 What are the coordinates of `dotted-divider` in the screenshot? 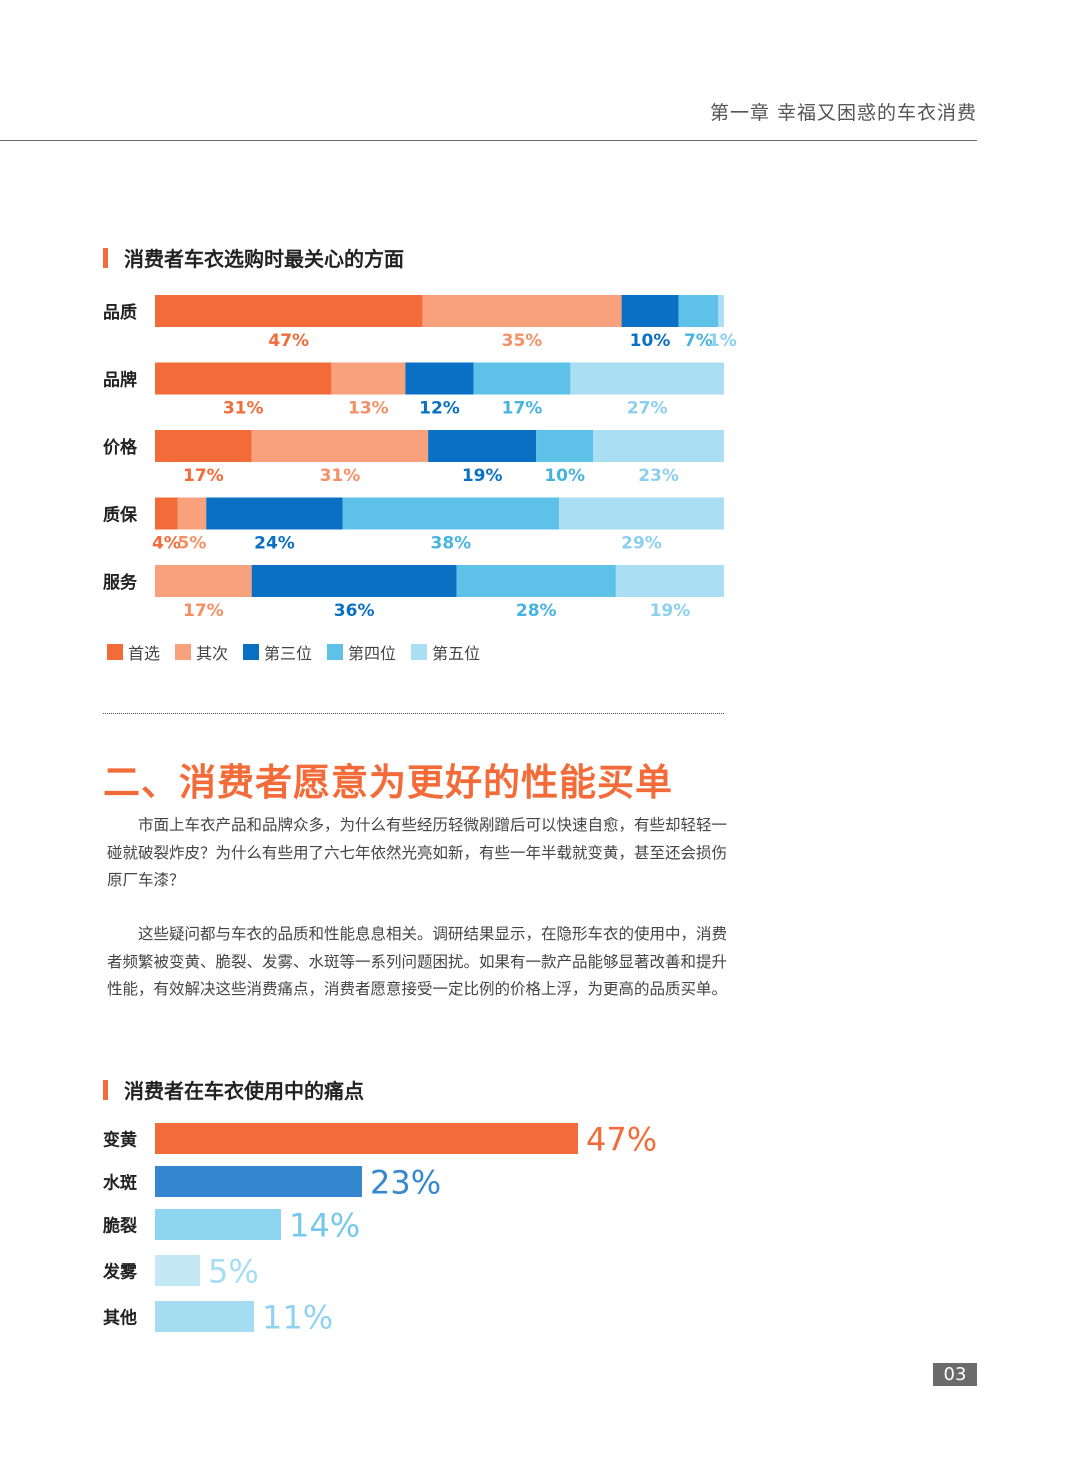 It's located at (413, 713).